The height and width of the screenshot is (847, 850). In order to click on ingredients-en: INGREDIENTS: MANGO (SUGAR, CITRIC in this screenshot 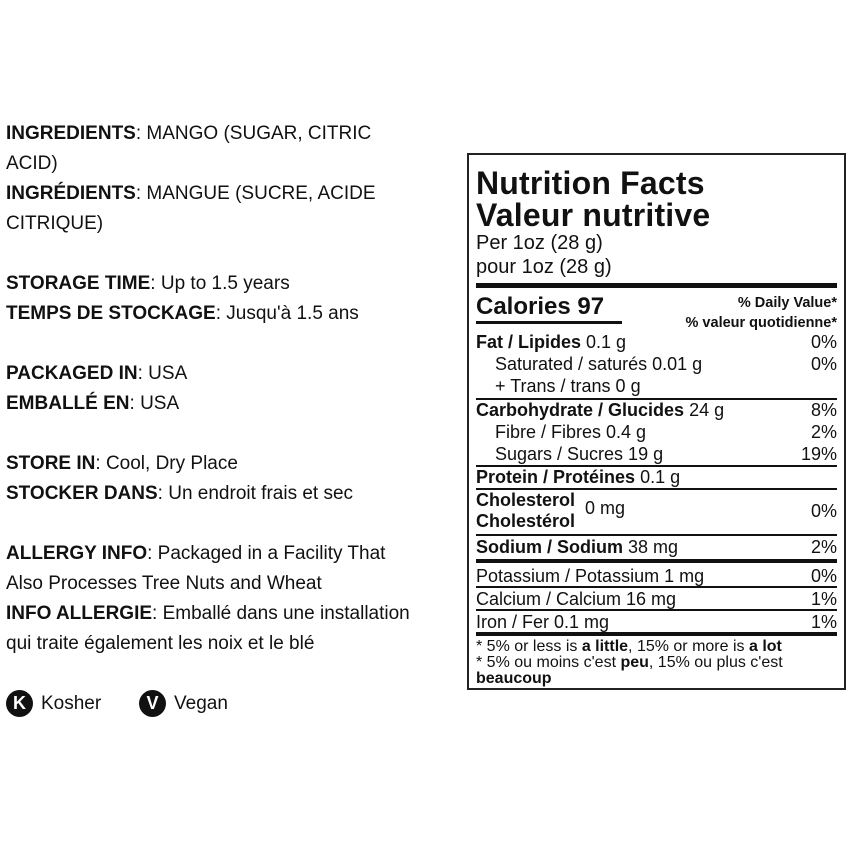, I will do `click(189, 133)`.